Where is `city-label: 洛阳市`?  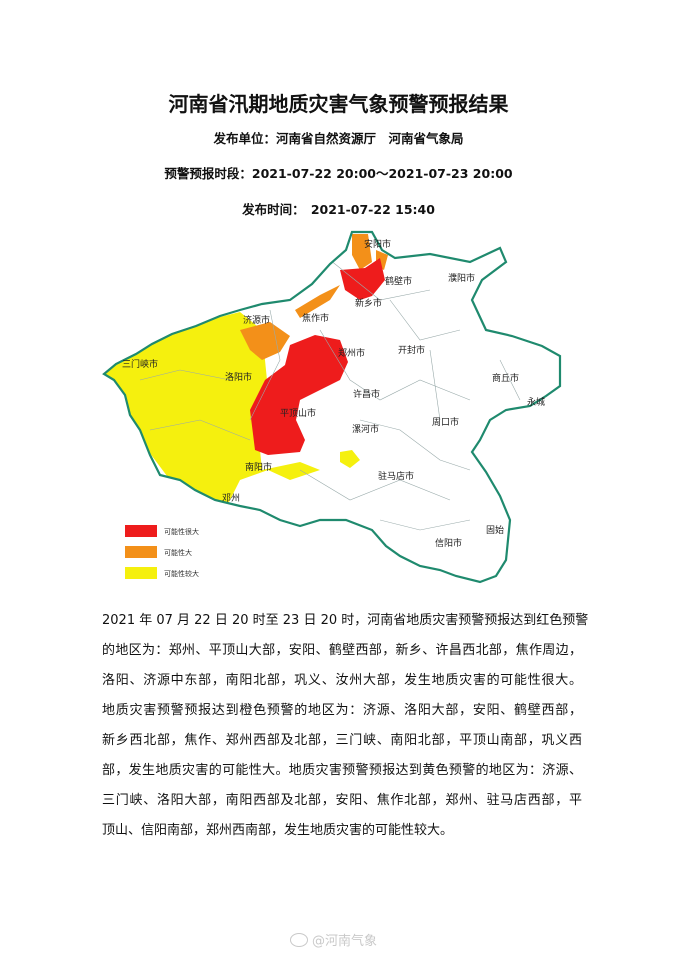 city-label: 洛阳市 is located at coordinates (238, 377).